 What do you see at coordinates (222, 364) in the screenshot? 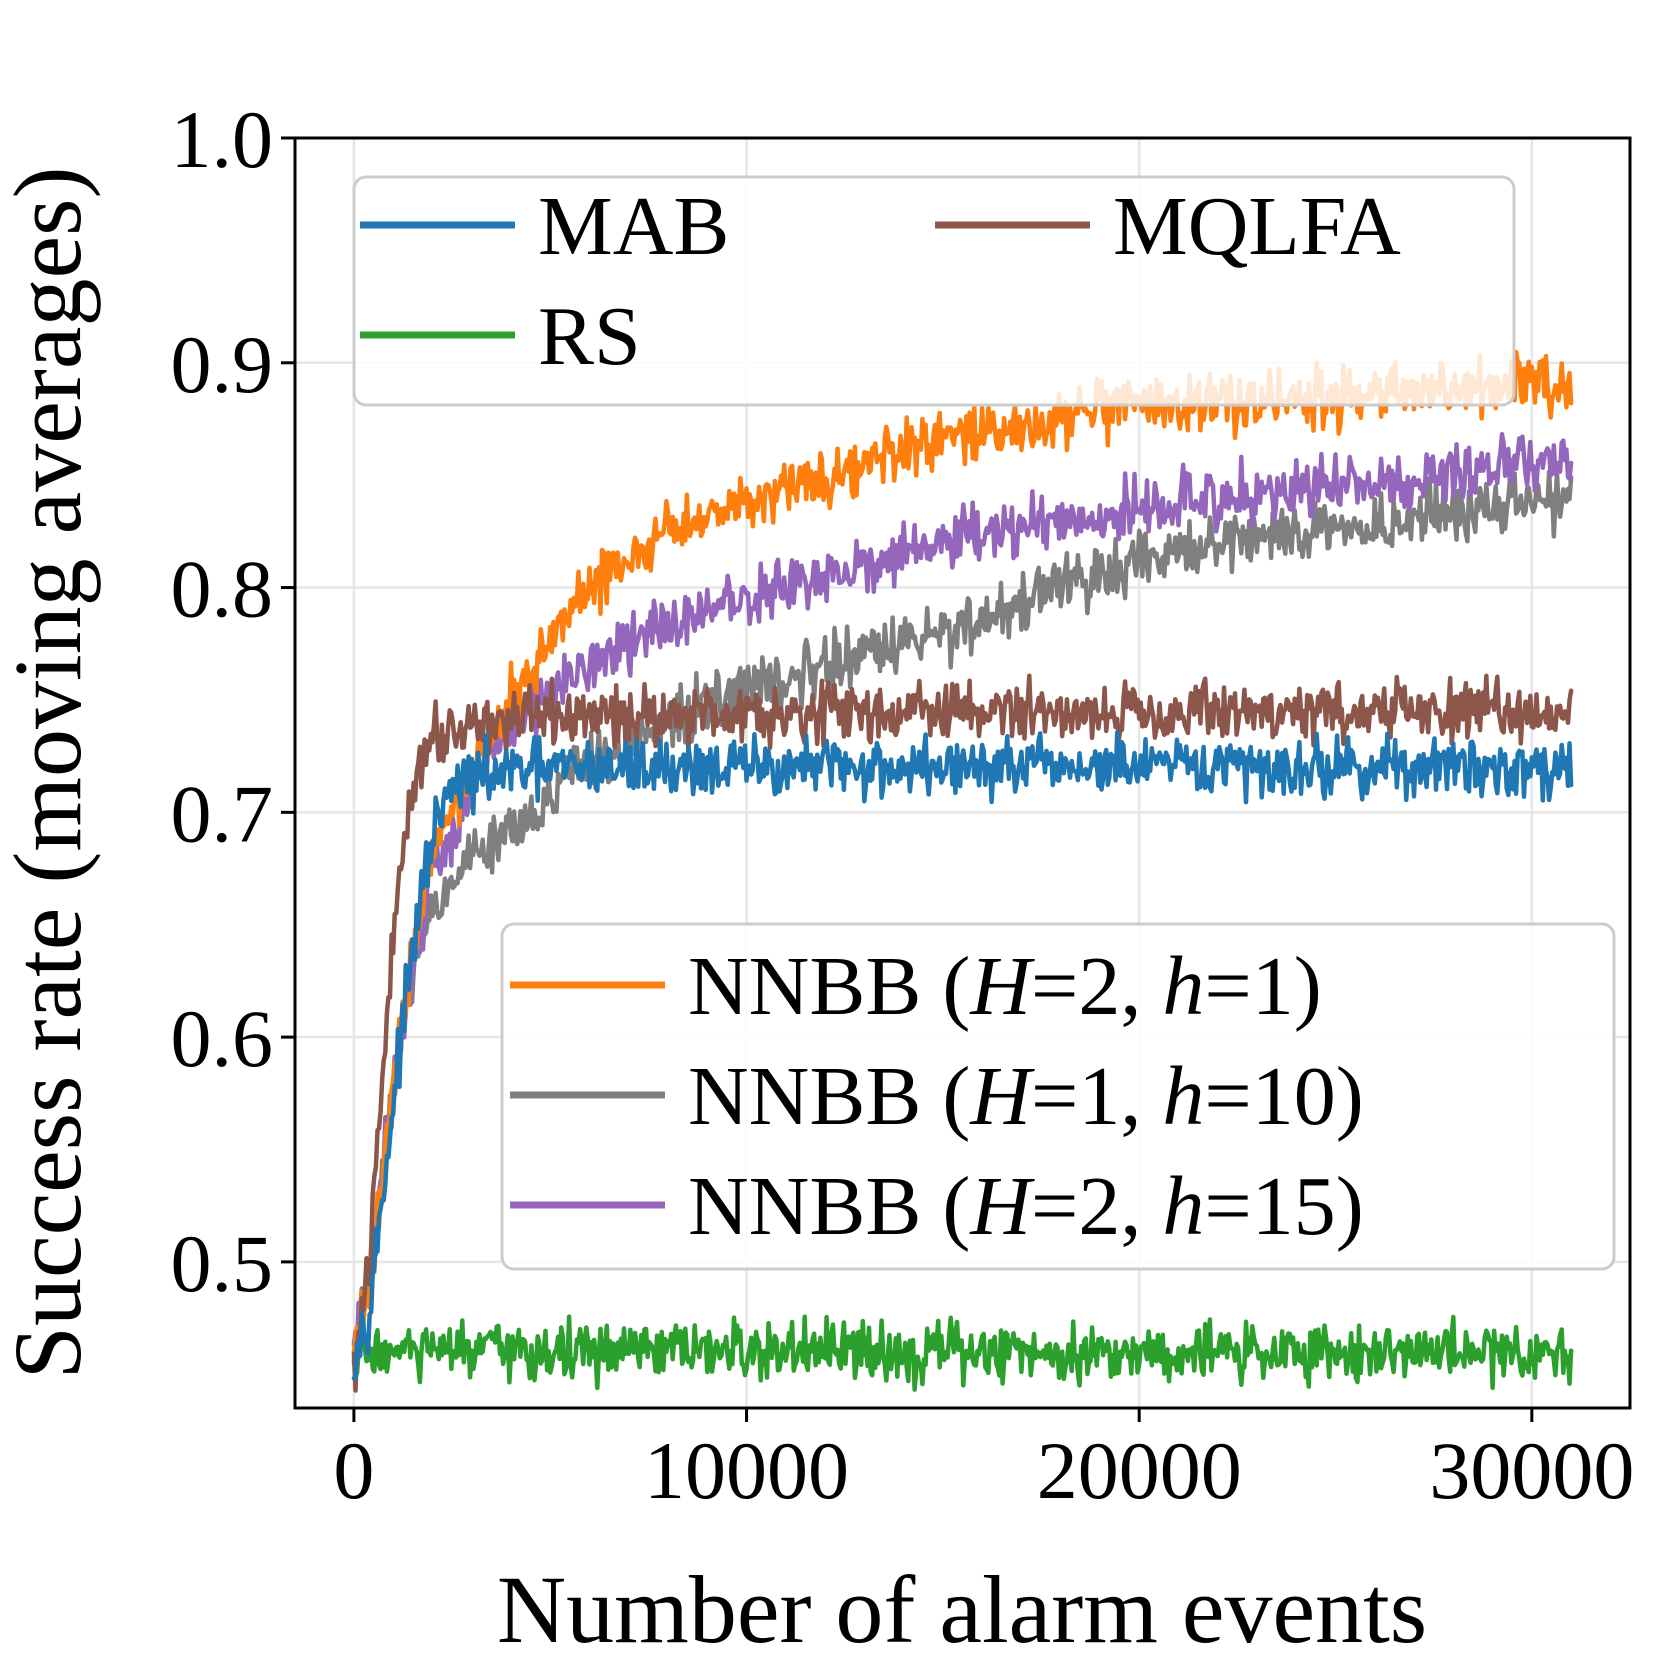
I see `y-tick-label: 0.9` at bounding box center [222, 364].